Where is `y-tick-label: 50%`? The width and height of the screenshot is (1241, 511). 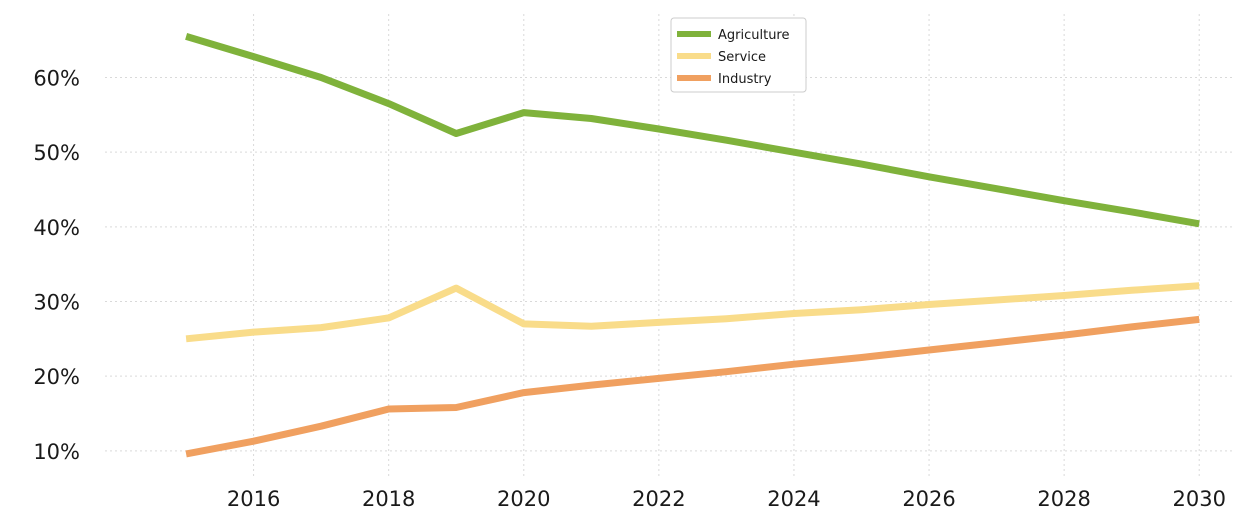
y-tick-label: 50% is located at coordinates (56, 153).